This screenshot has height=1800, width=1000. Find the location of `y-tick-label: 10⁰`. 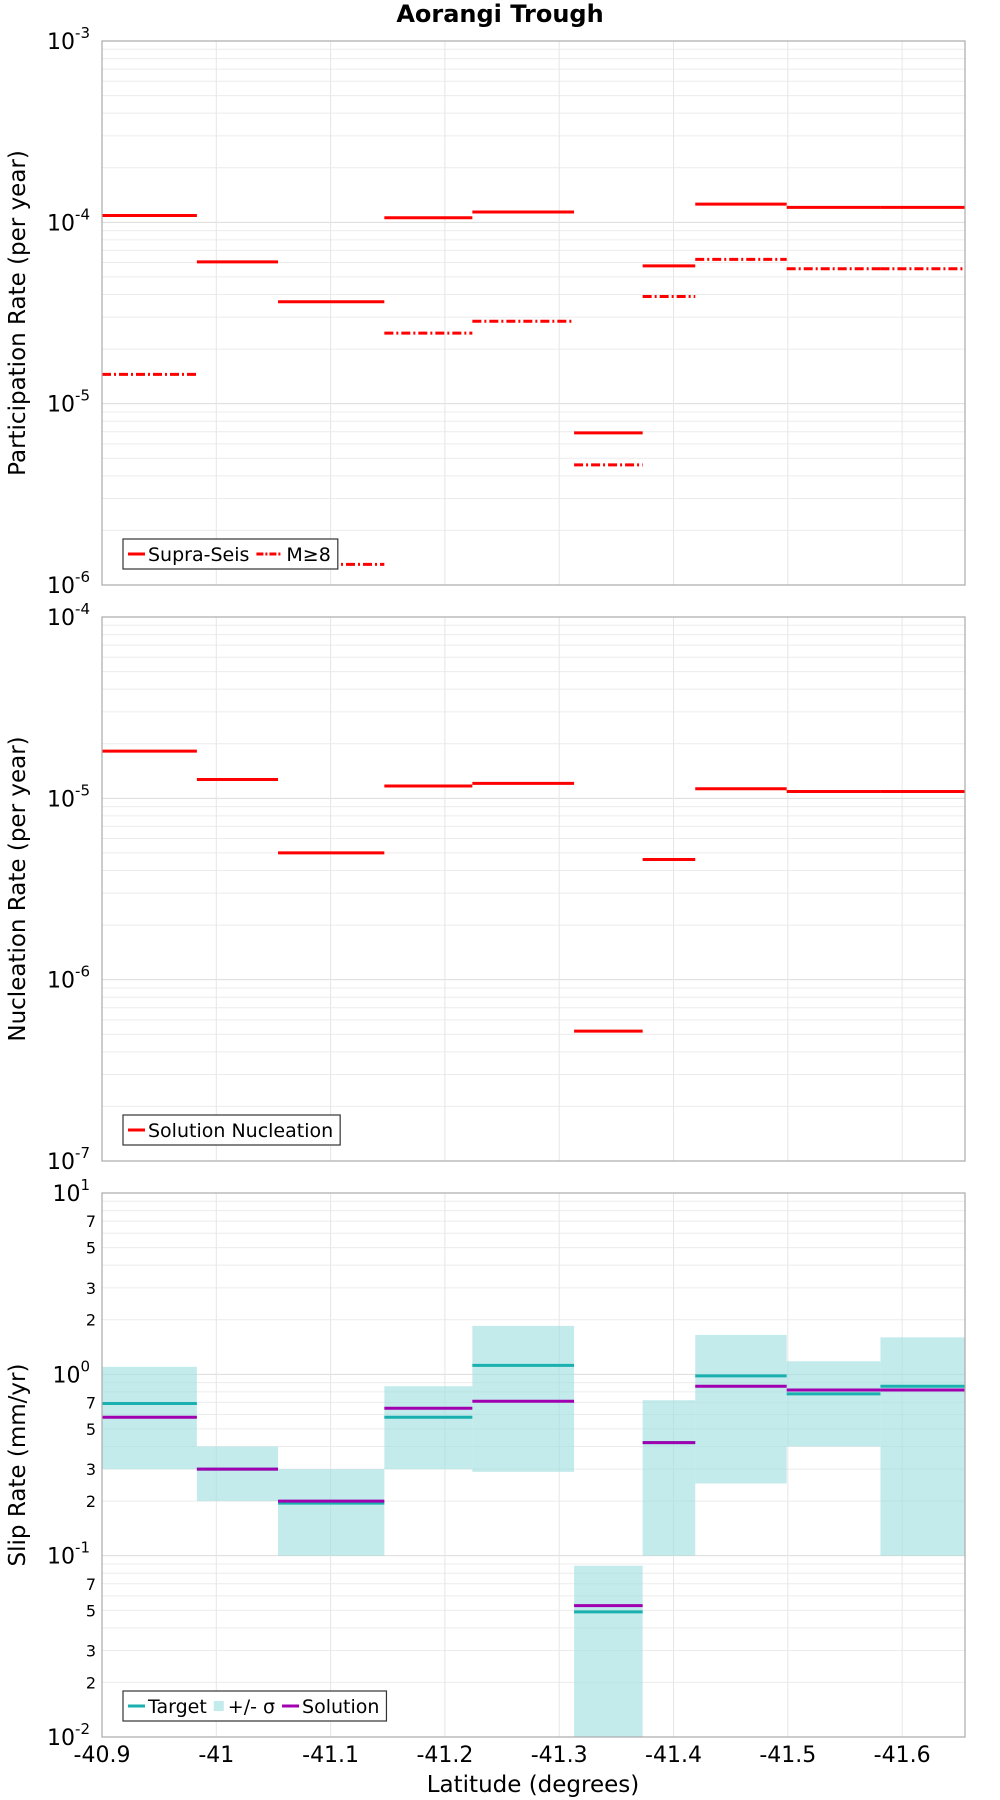

y-tick-label: 10⁰ is located at coordinates (71, 1372).